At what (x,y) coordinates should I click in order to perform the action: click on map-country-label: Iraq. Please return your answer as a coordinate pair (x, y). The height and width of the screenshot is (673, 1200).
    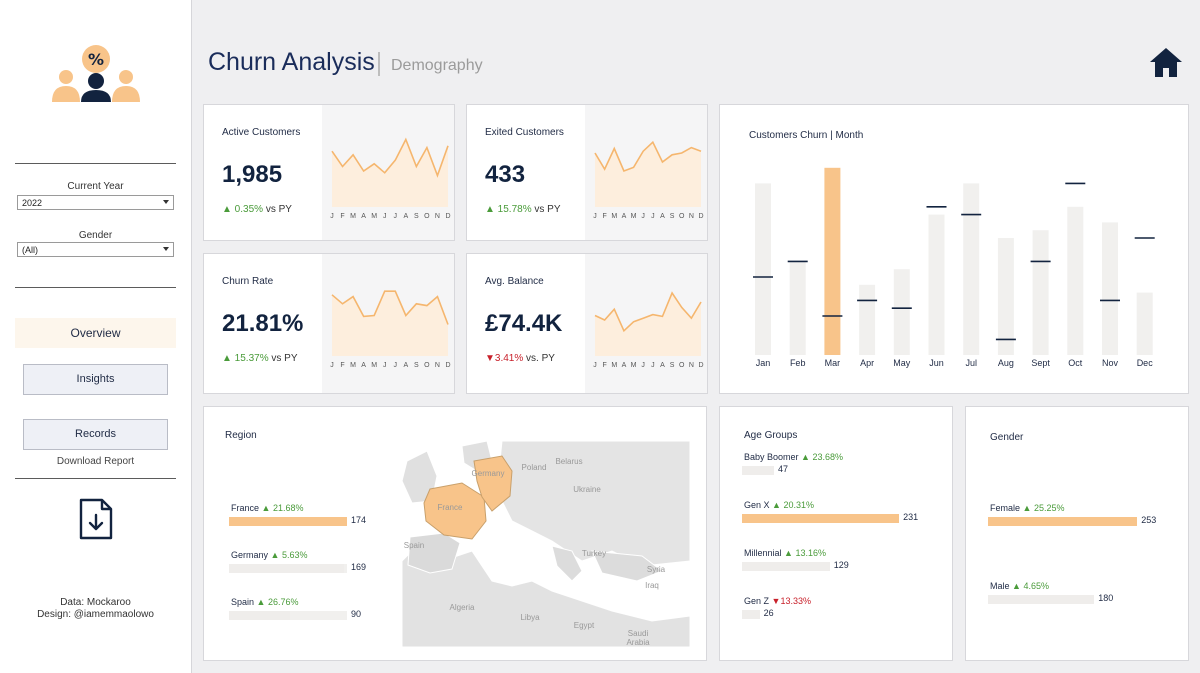
    Looking at the image, I should click on (652, 585).